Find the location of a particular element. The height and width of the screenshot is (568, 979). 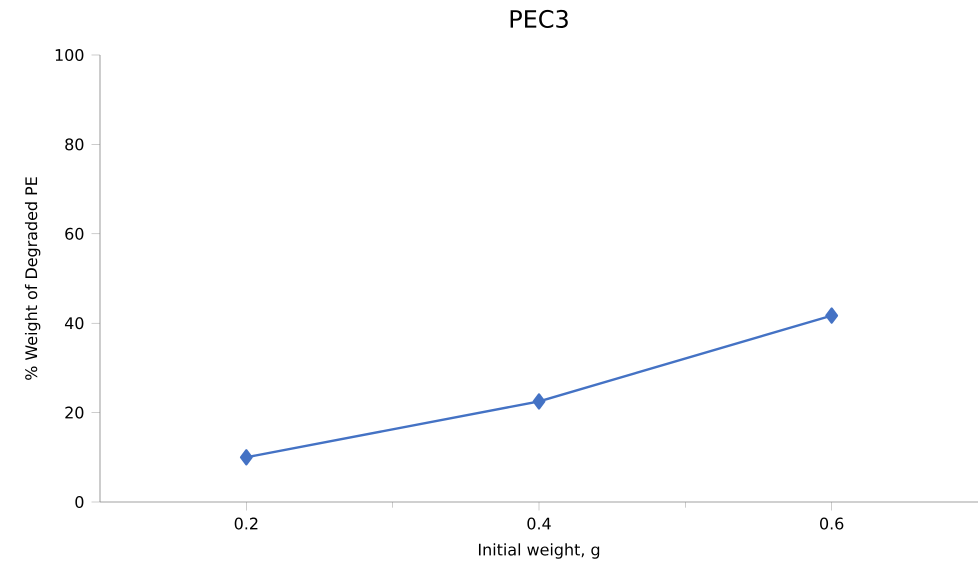

x-axis-title: Initial weight, g is located at coordinates (539, 551).